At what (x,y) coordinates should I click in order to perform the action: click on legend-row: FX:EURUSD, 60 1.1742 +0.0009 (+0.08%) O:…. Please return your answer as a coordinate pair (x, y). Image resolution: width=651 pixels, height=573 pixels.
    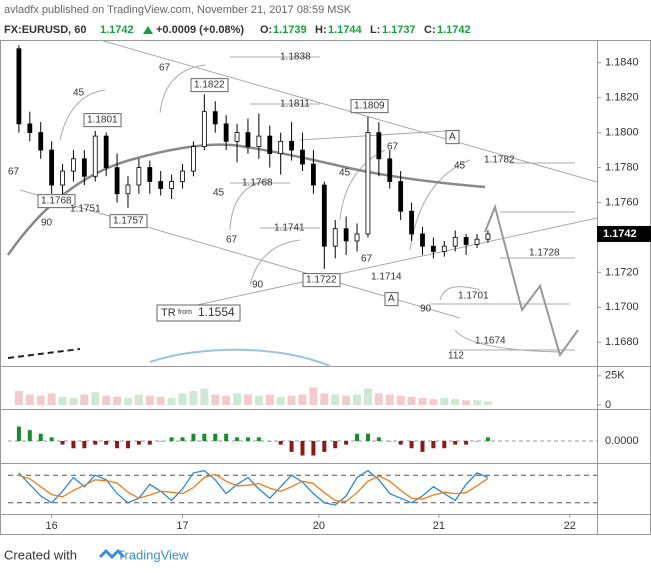
    Looking at the image, I should click on (237, 30).